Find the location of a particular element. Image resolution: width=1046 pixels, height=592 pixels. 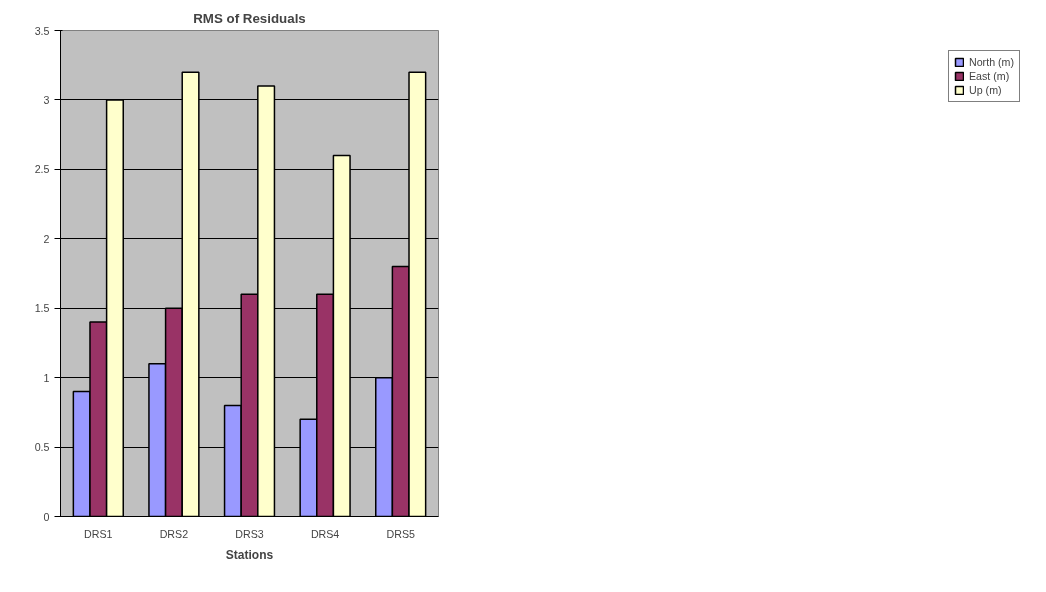

y-tick-label: 2 is located at coordinates (46, 238).